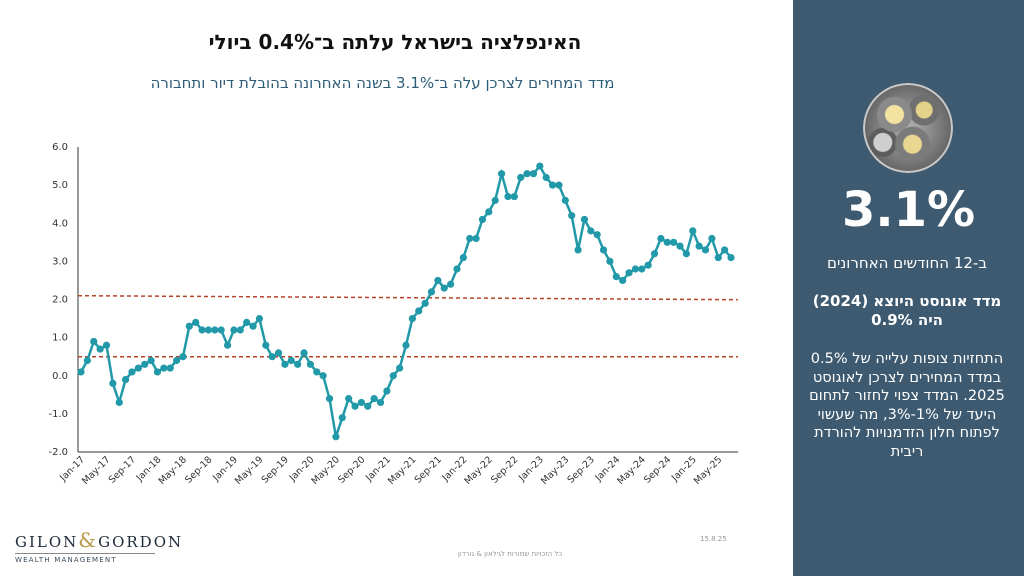  Describe the element at coordinates (402, 470) in the screenshot. I see `x-tick-label: May-21` at that location.